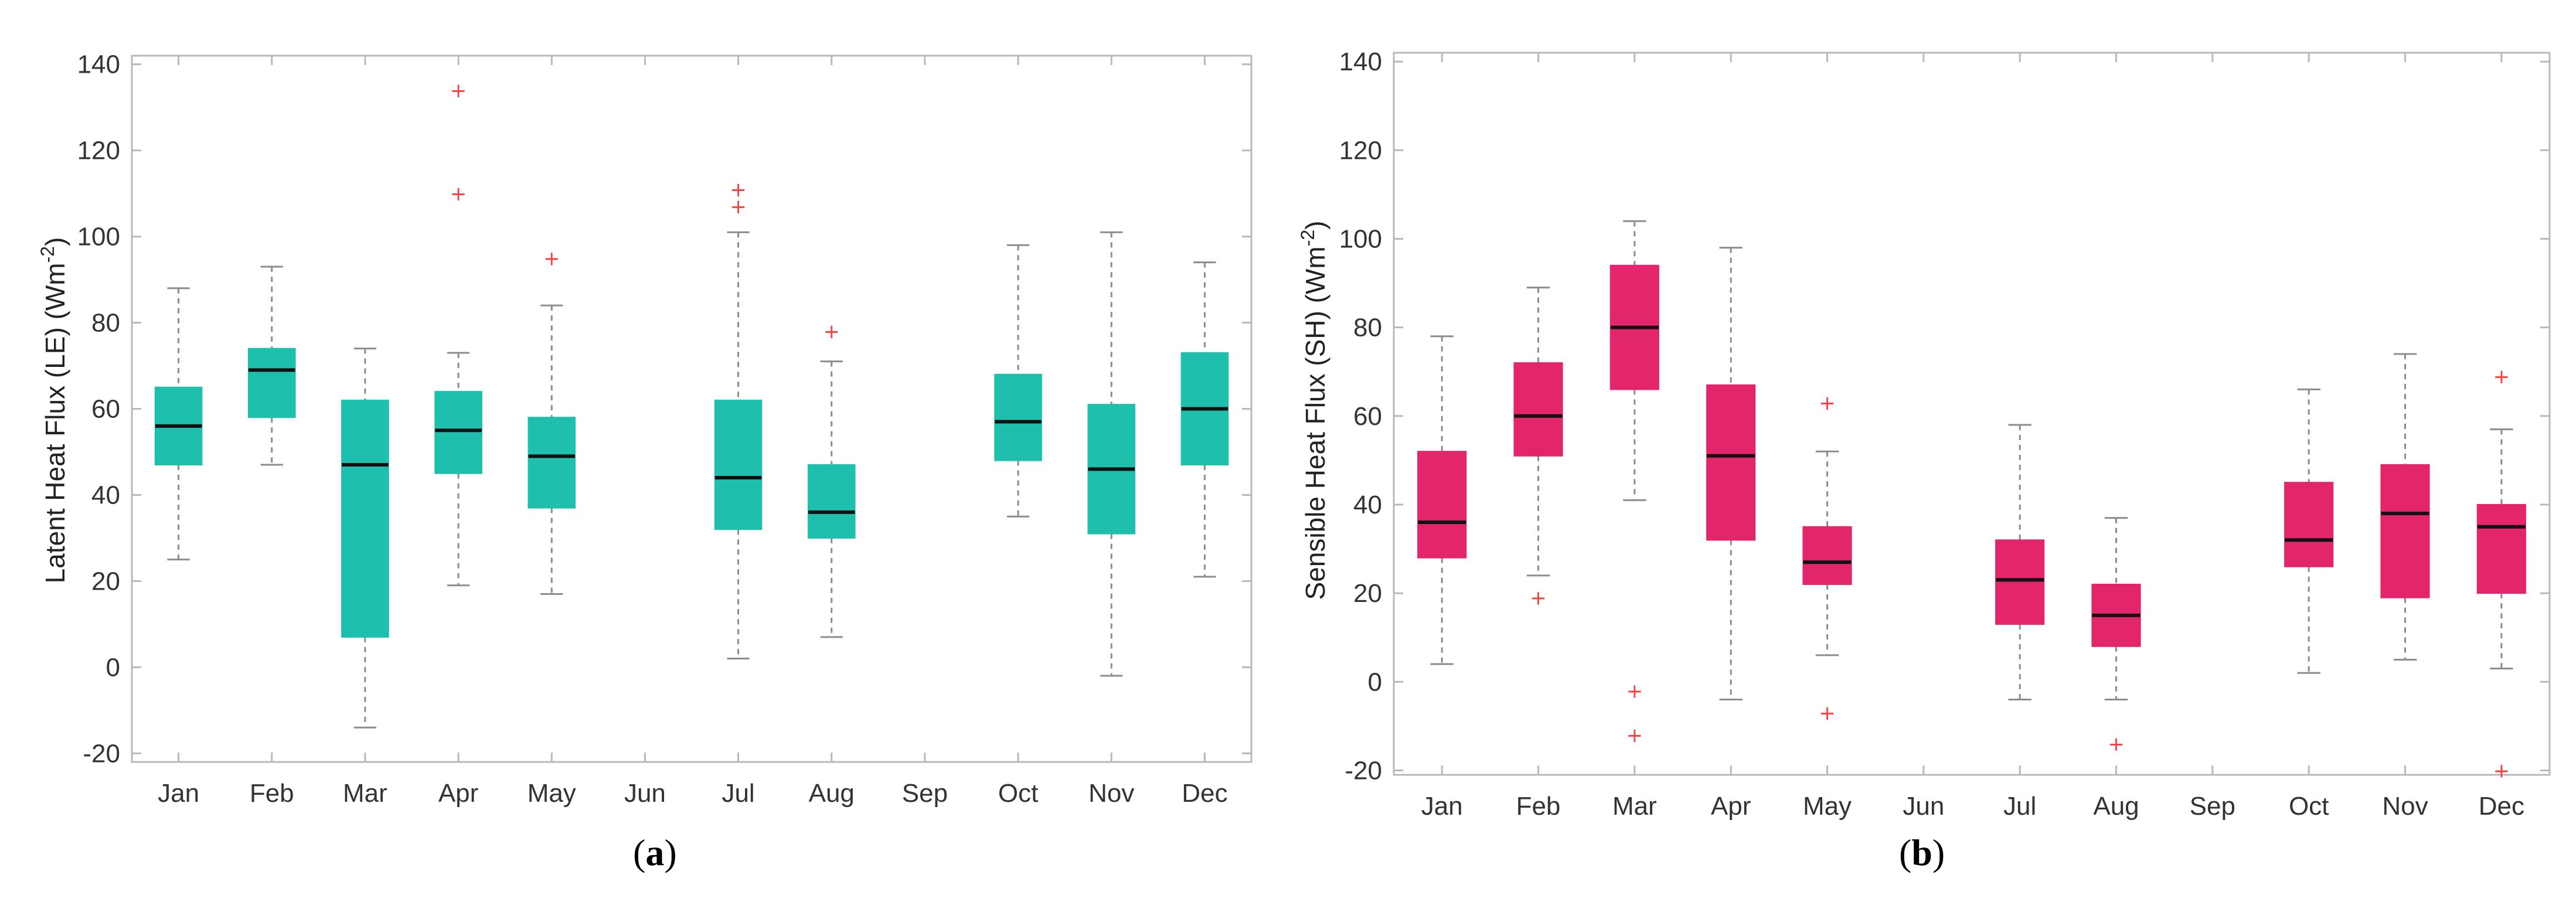 The width and height of the screenshot is (2576, 912). Describe the element at coordinates (2116, 806) in the screenshot. I see `c1-x-tick-label-aug: Aug` at that location.